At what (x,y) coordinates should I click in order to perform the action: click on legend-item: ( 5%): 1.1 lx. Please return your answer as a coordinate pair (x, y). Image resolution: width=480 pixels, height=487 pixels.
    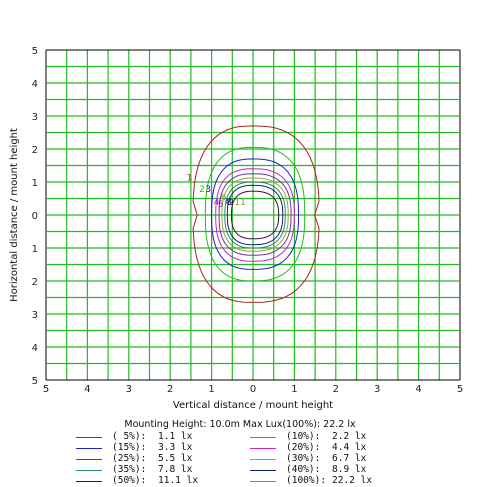
    Looking at the image, I should click on (166, 437).